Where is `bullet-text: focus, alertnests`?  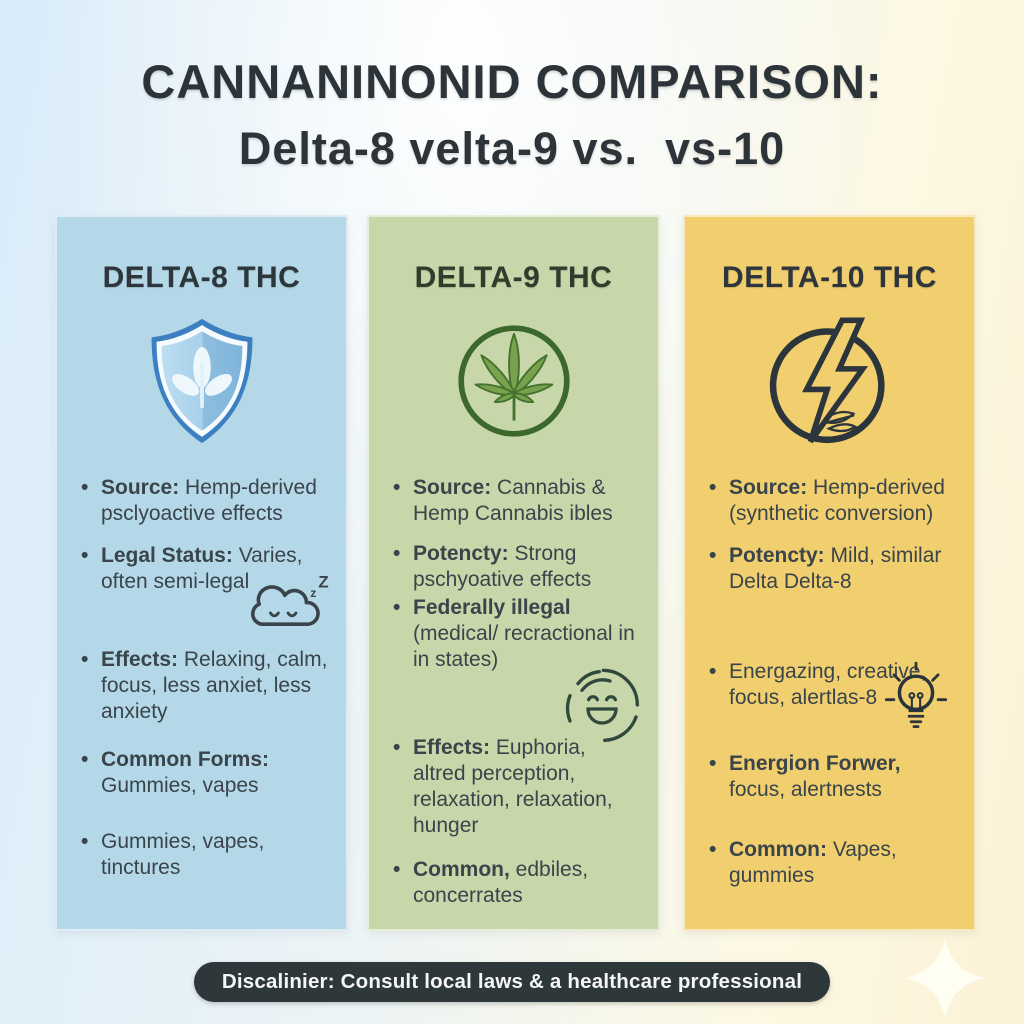
bullet-text: focus, alertnests is located at coordinates (805, 790).